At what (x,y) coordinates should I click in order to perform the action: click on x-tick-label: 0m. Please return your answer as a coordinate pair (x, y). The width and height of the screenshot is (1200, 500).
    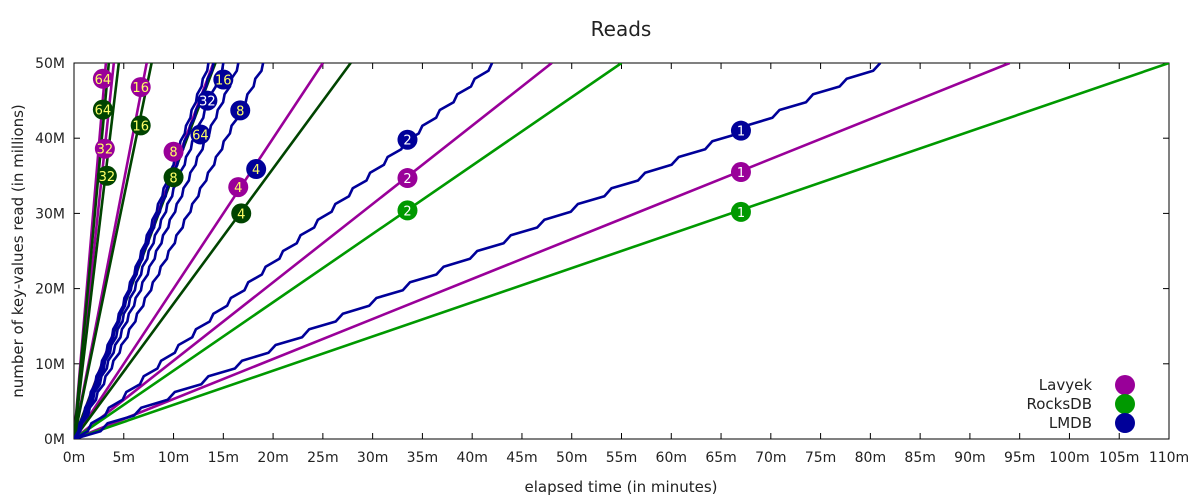
    Looking at the image, I should click on (74, 458).